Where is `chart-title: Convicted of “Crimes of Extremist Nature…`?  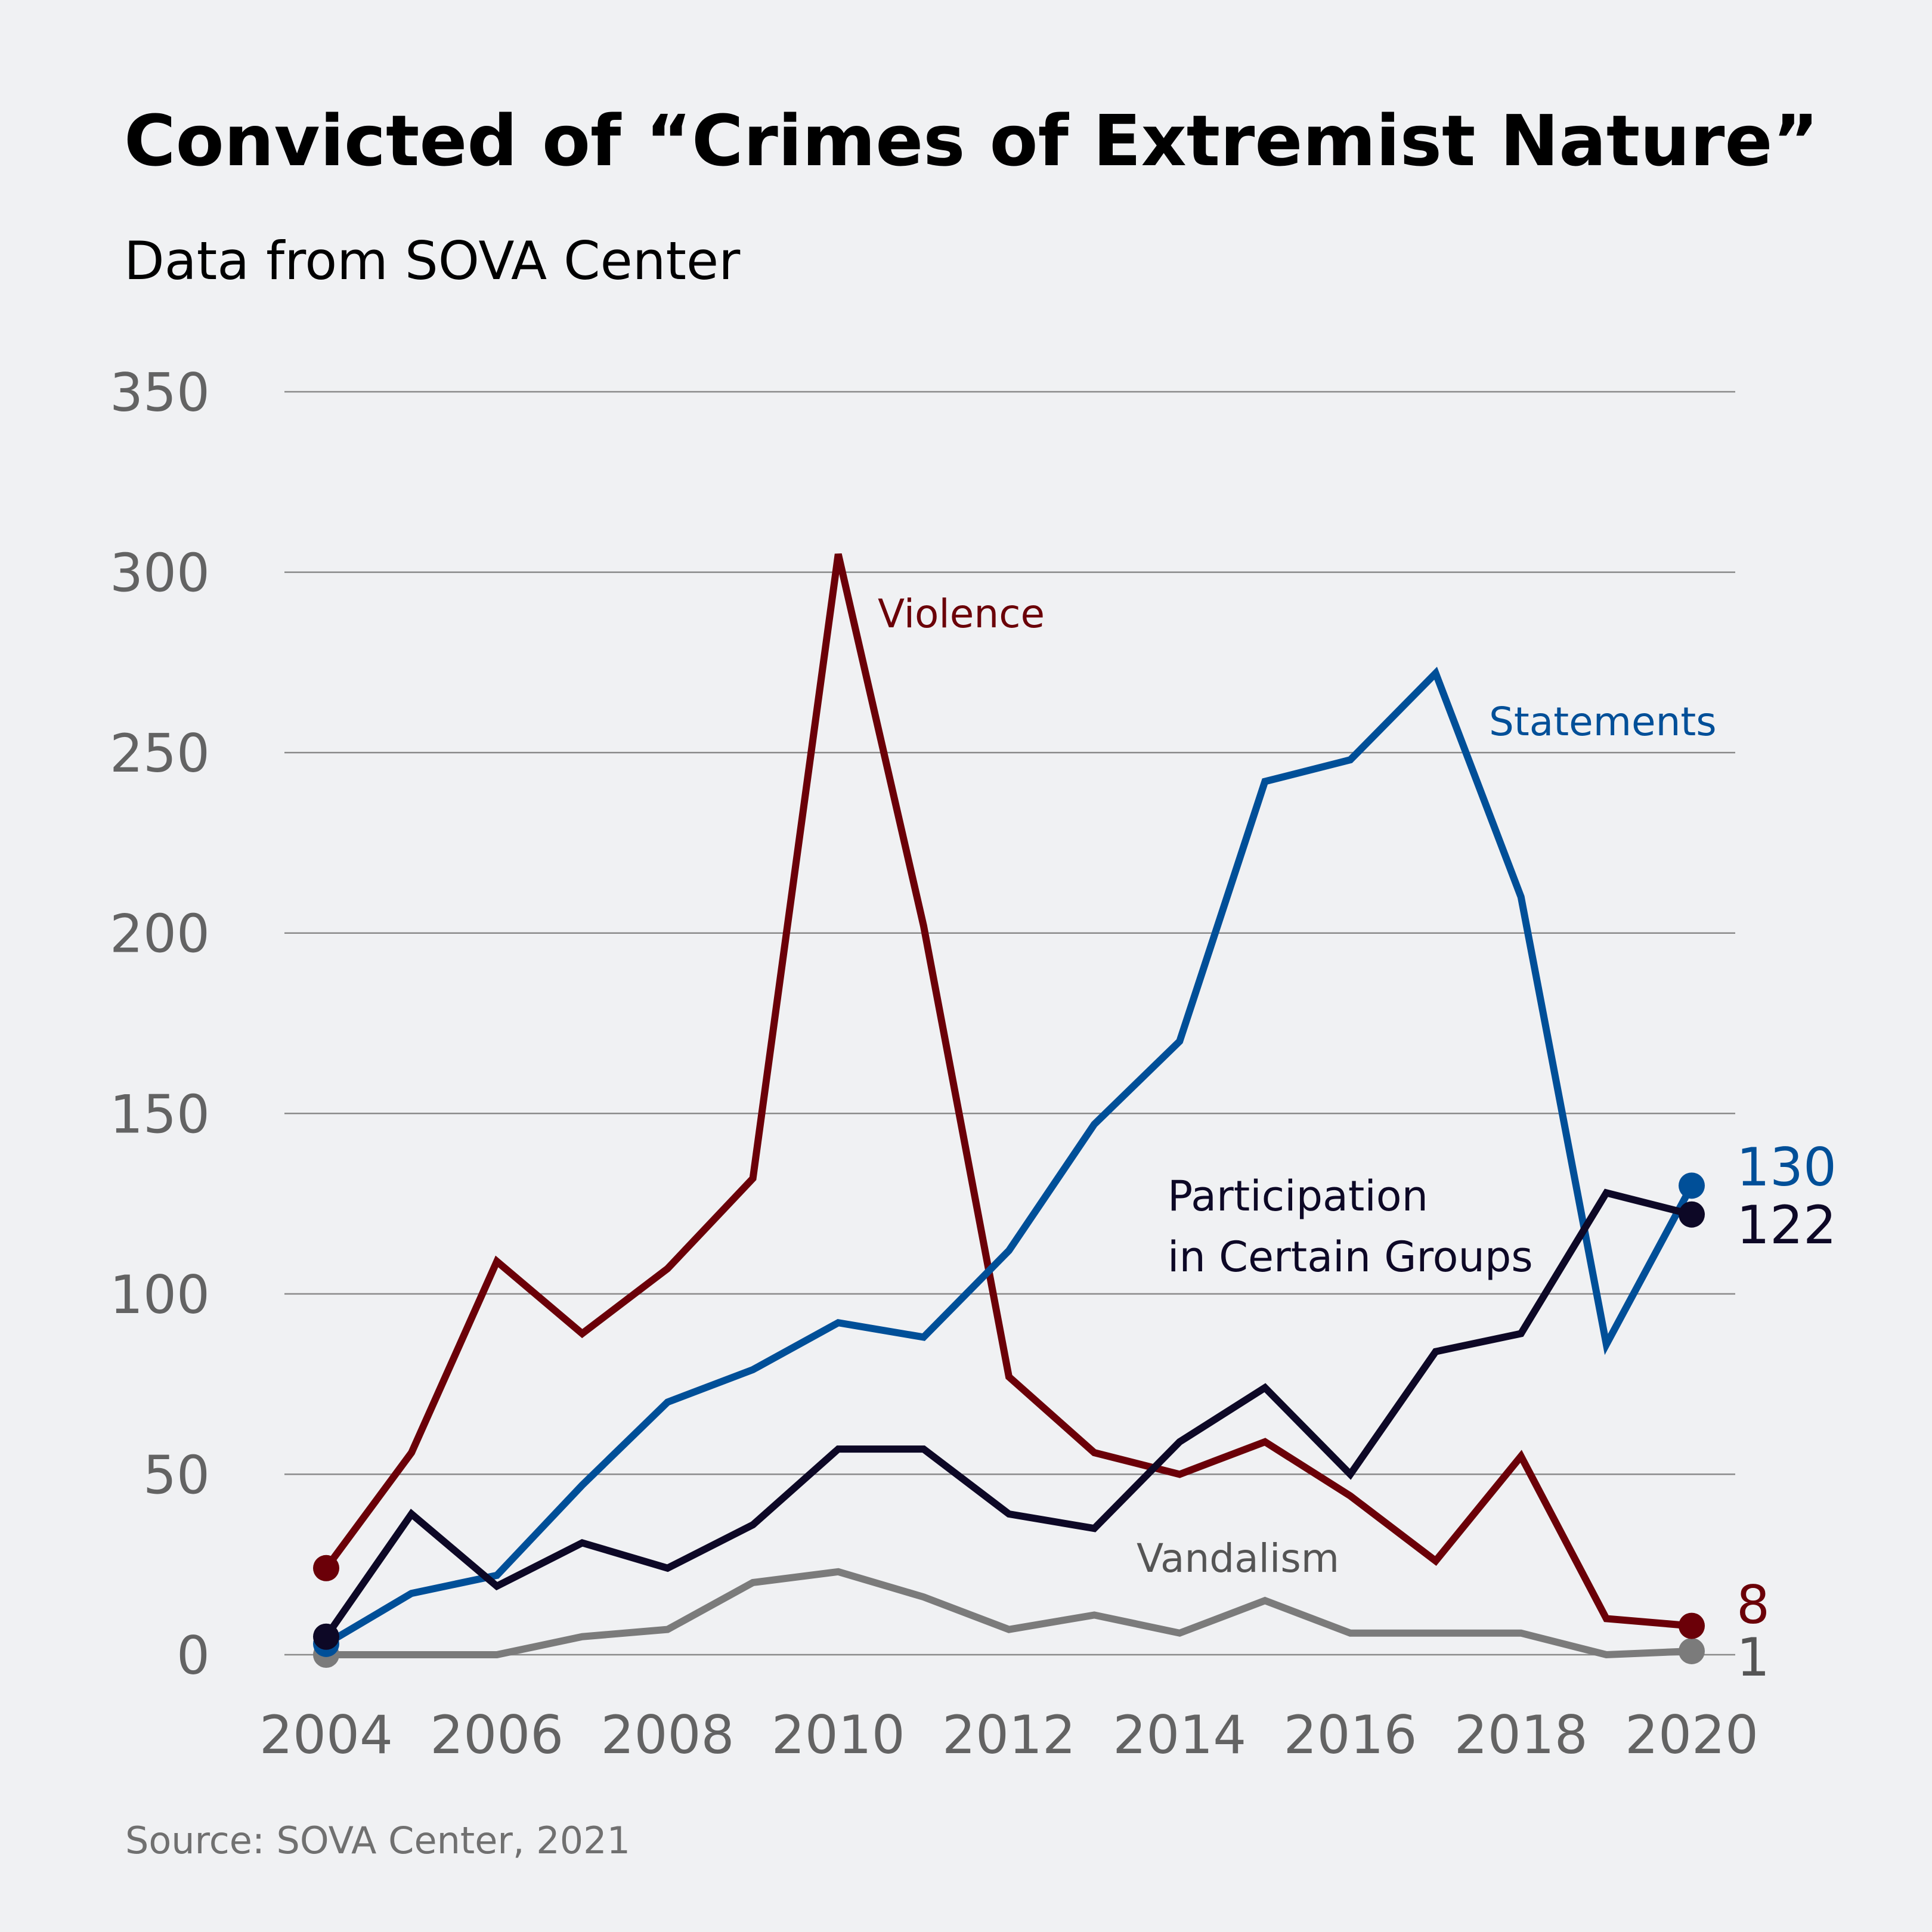
chart-title: Convicted of “Crimes of Extremist Nature… is located at coordinates (972, 141).